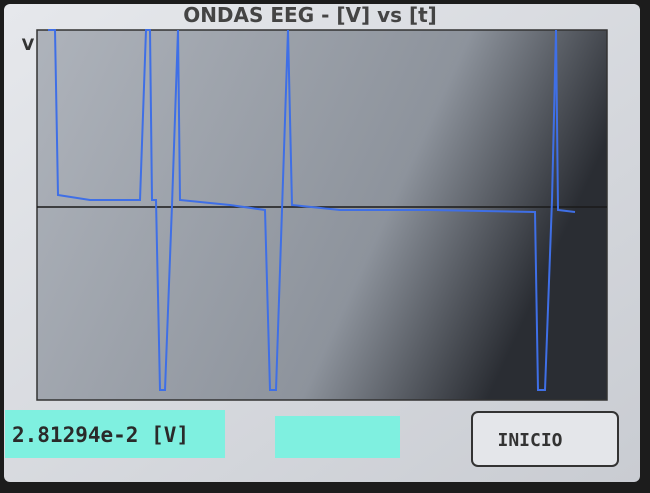  I want to click on y-axis-label: V, so click(28, 44).